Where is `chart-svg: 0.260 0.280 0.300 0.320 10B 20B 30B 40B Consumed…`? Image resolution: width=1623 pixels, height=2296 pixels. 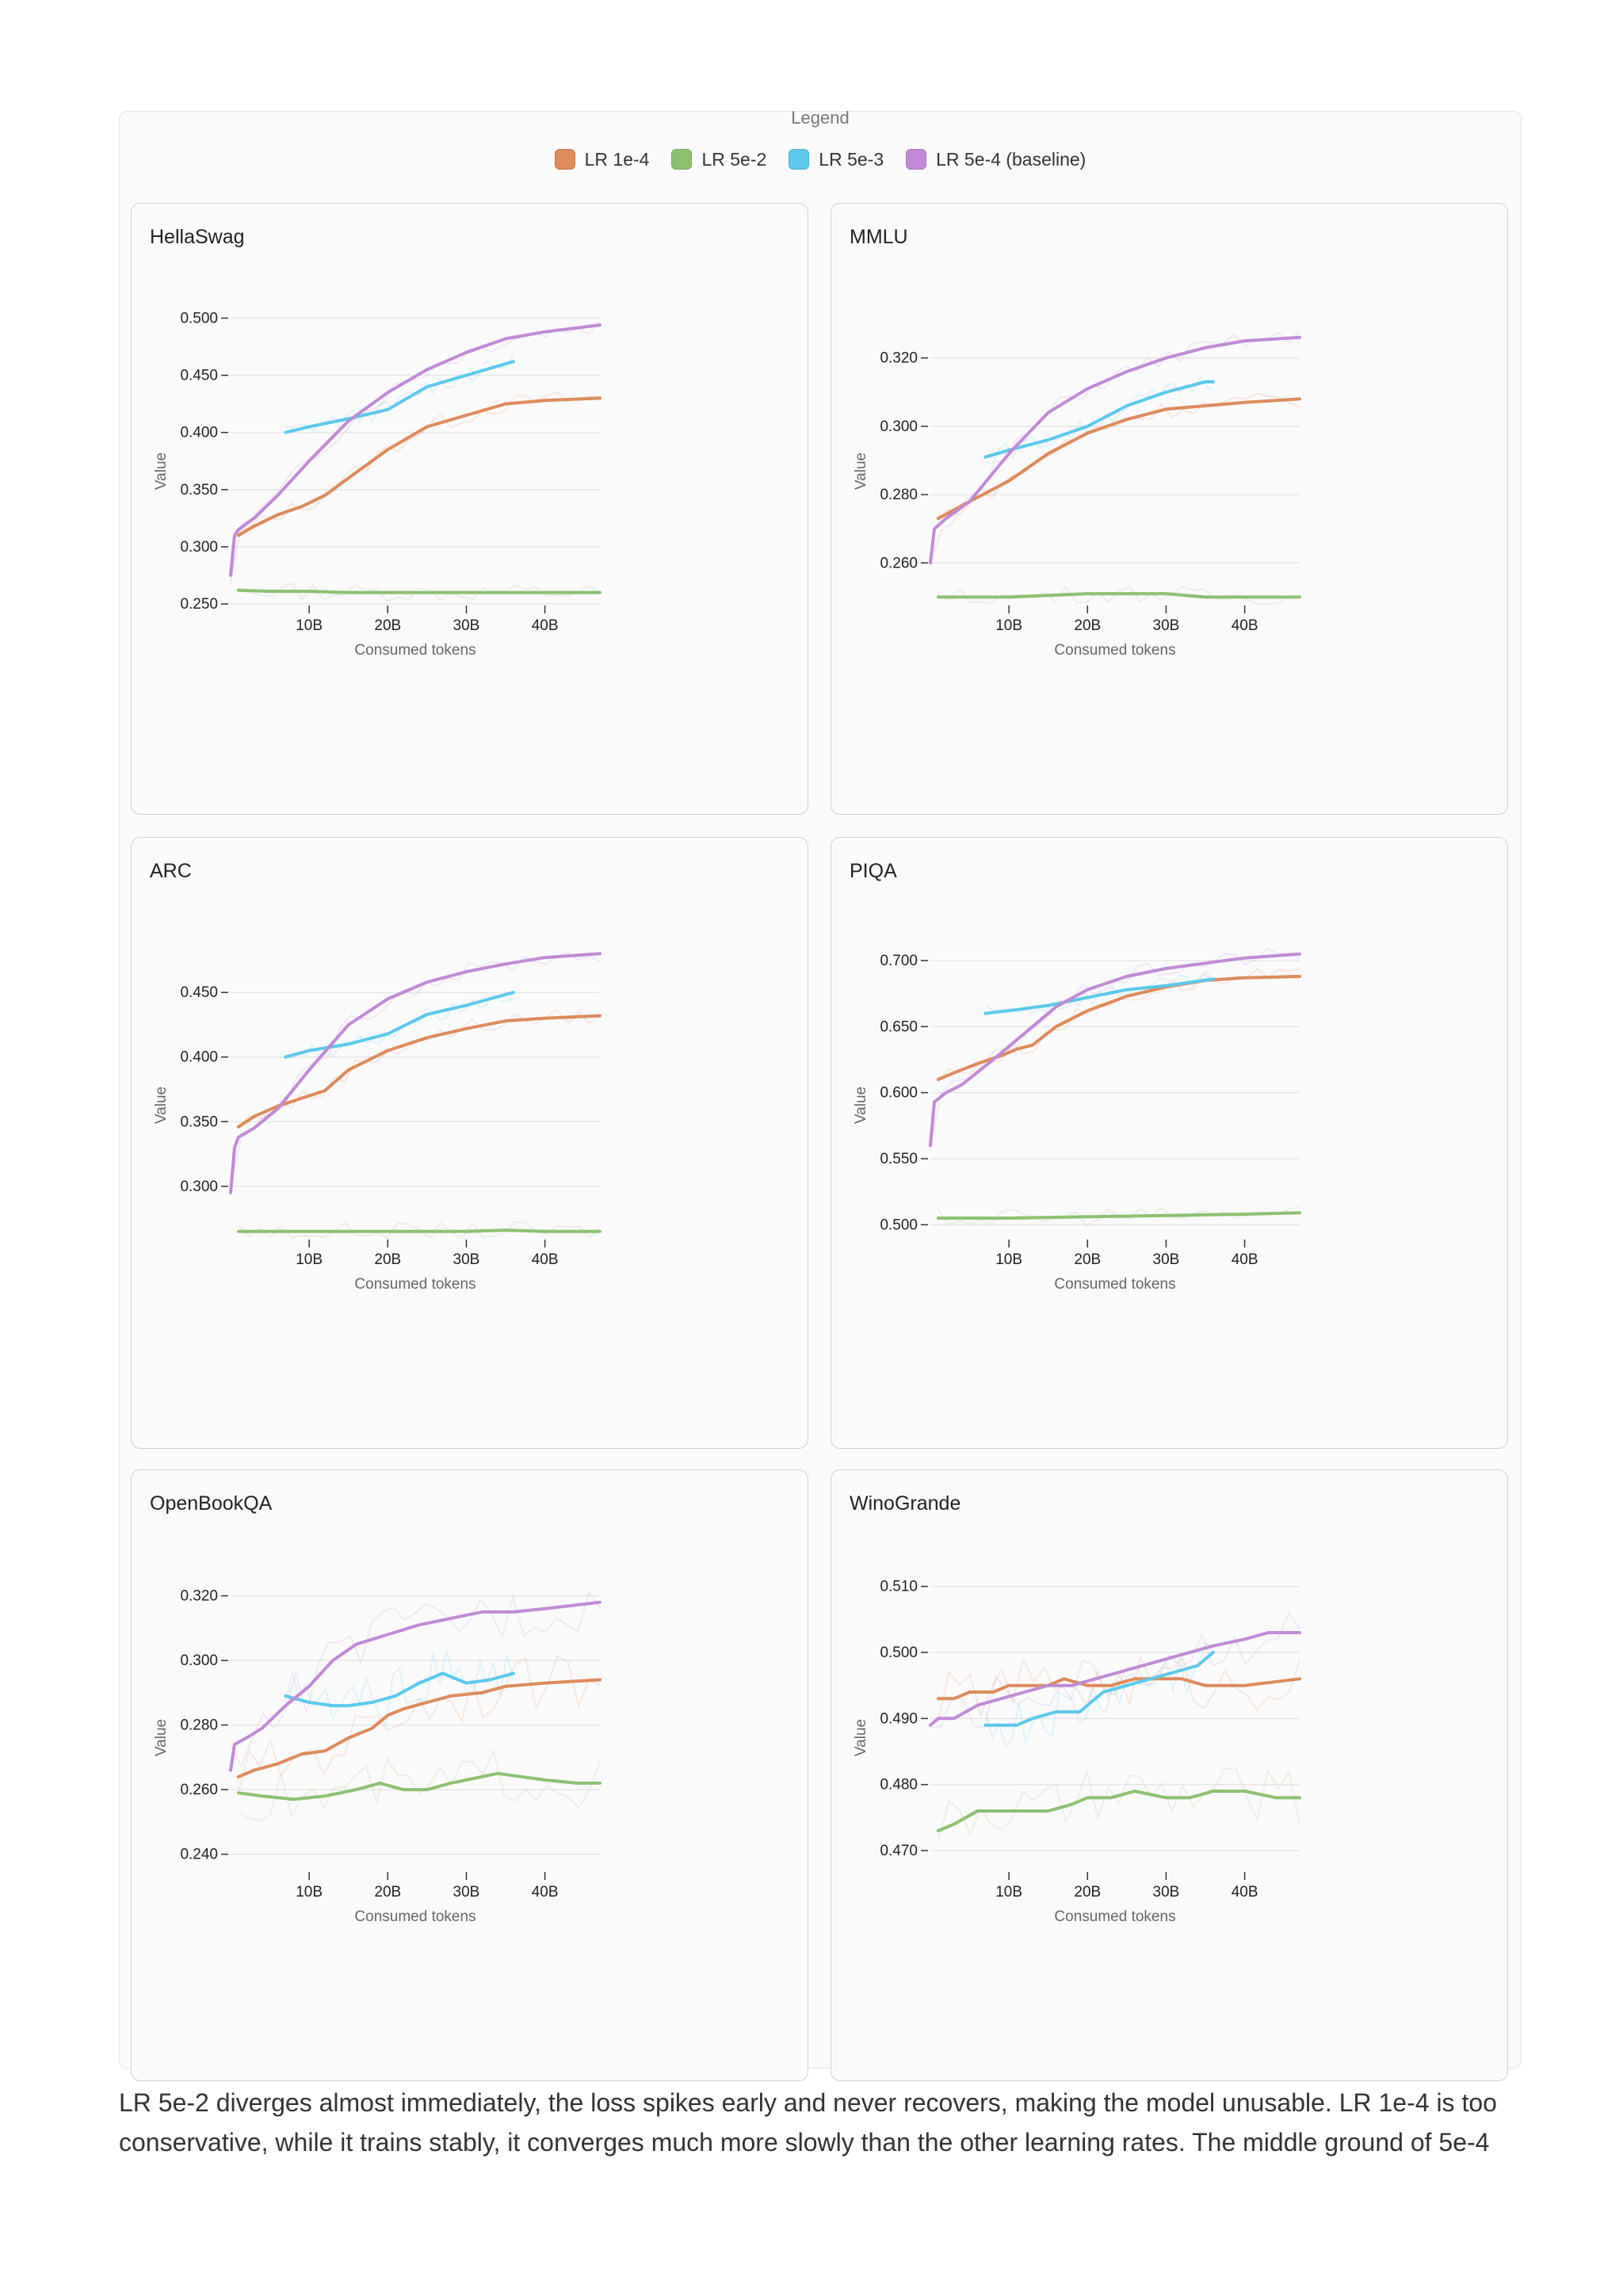
chart-svg: 0.260 0.280 0.300 0.320 10B 20B 30B 40B Consumed… is located at coordinates (1077, 494).